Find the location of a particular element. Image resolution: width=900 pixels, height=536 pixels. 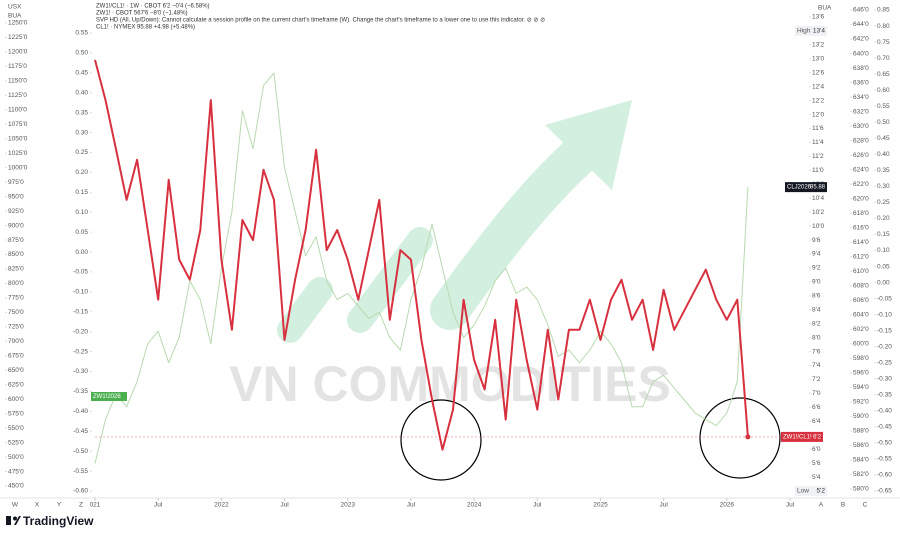

y-tick-label: 646'0 is located at coordinates (861, 10).